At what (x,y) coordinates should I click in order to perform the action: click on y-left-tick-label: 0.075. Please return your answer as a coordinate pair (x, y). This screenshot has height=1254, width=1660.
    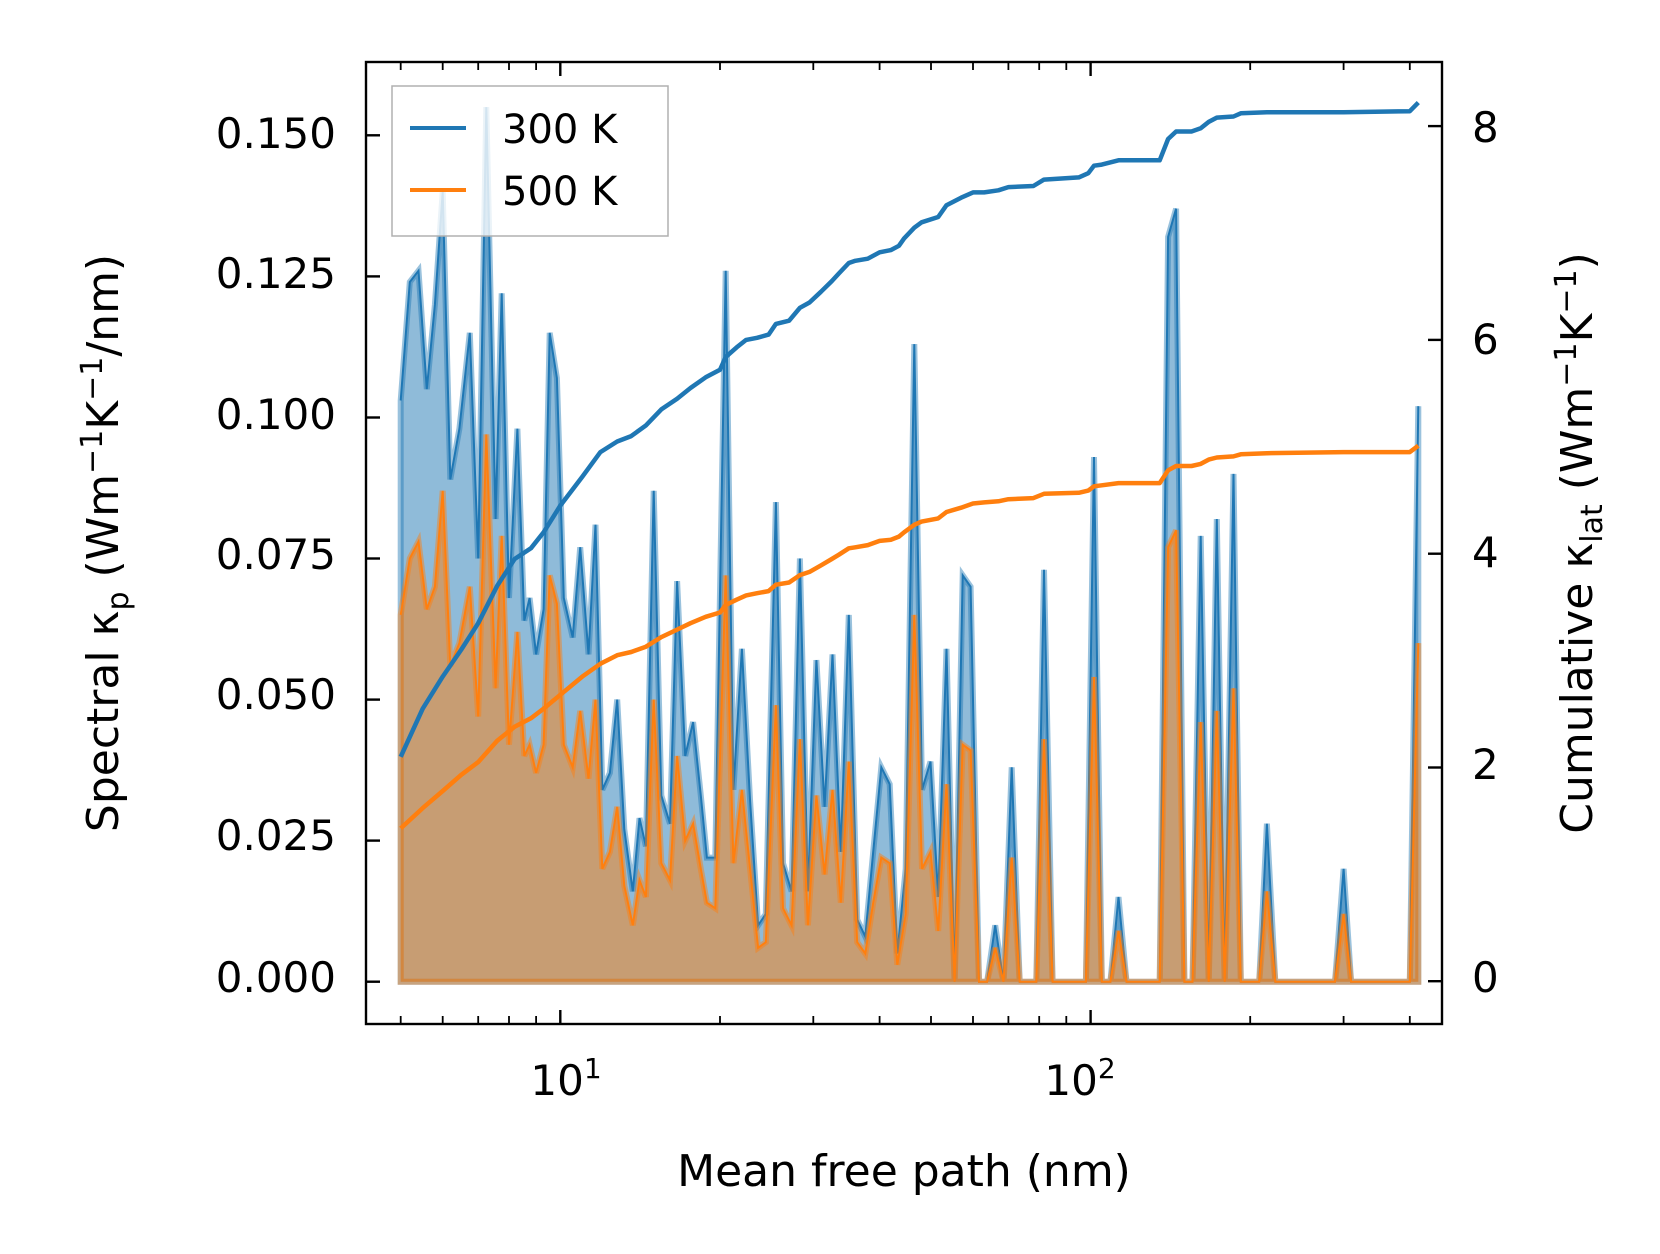
    Looking at the image, I should click on (276, 554).